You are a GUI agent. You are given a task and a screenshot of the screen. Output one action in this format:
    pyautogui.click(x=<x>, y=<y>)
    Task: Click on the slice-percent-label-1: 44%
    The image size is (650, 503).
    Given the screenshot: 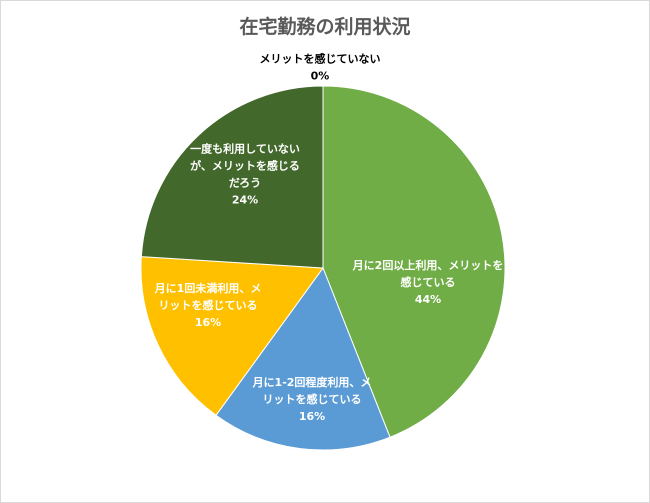 What is the action you would take?
    pyautogui.click(x=428, y=299)
    